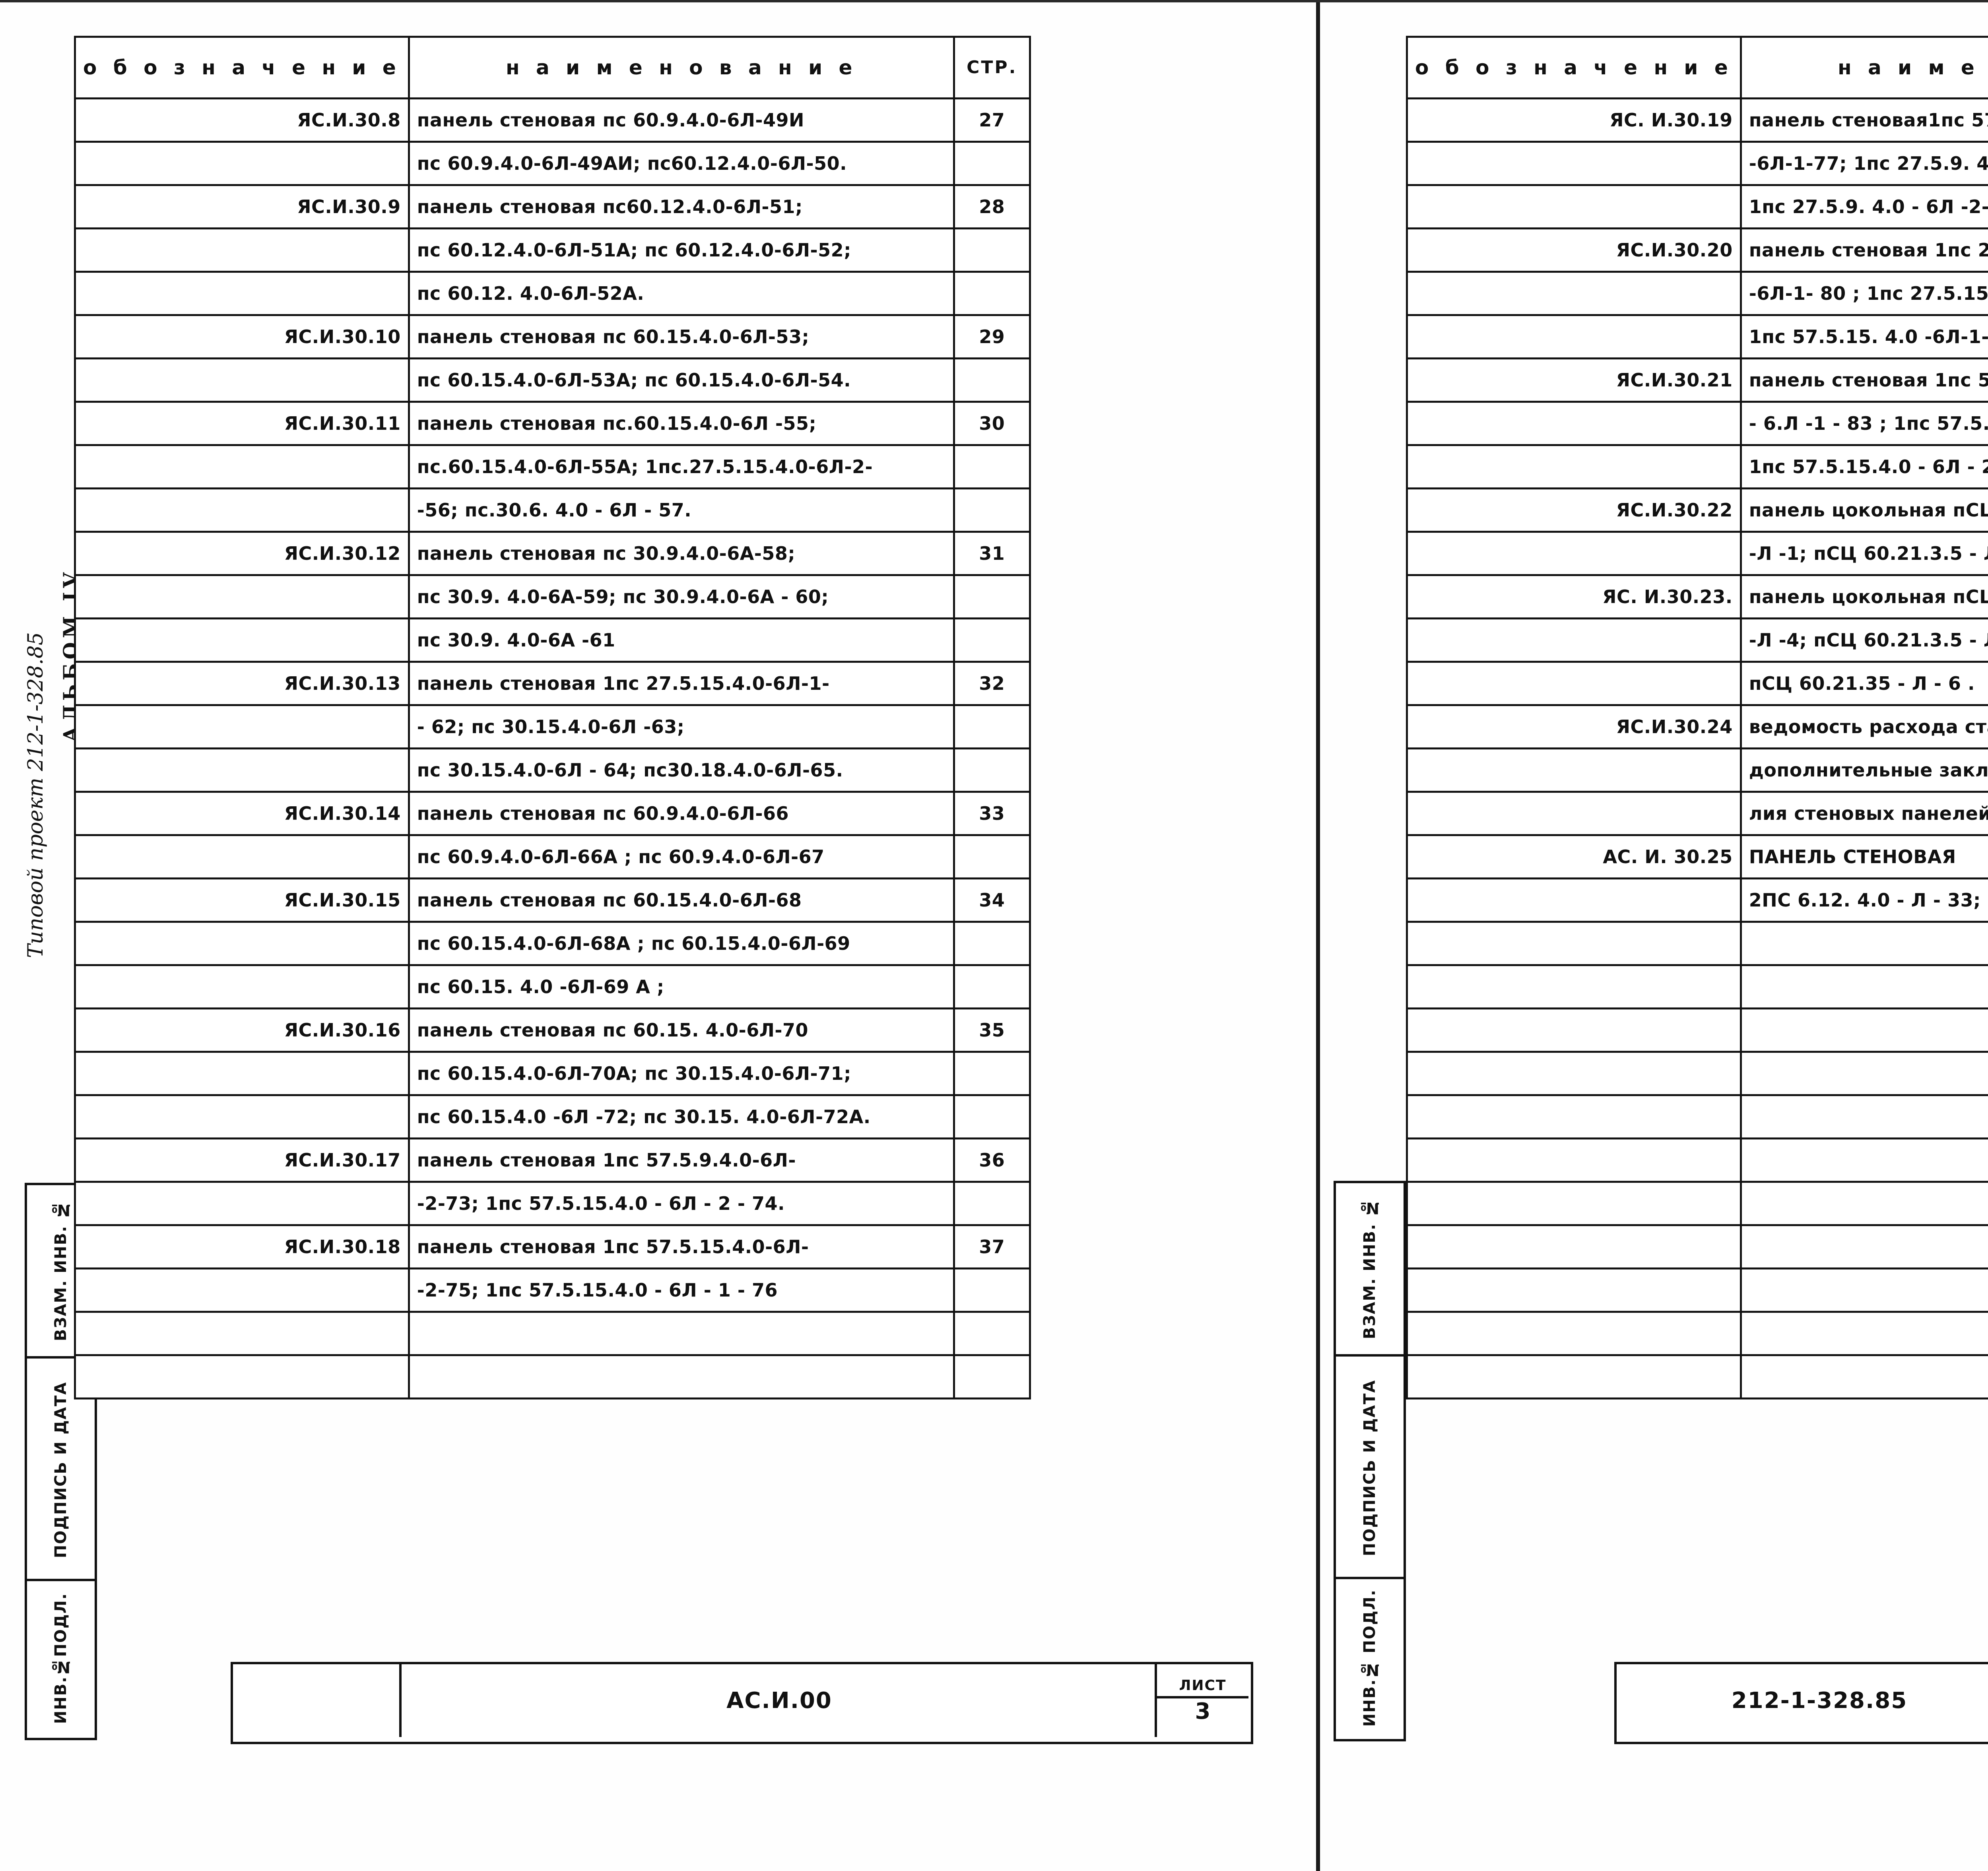 The image size is (1988, 1871). I want to click on vzam-inv-label-right: ВЗАМ. ИНВ. №, so click(1370, 1268).